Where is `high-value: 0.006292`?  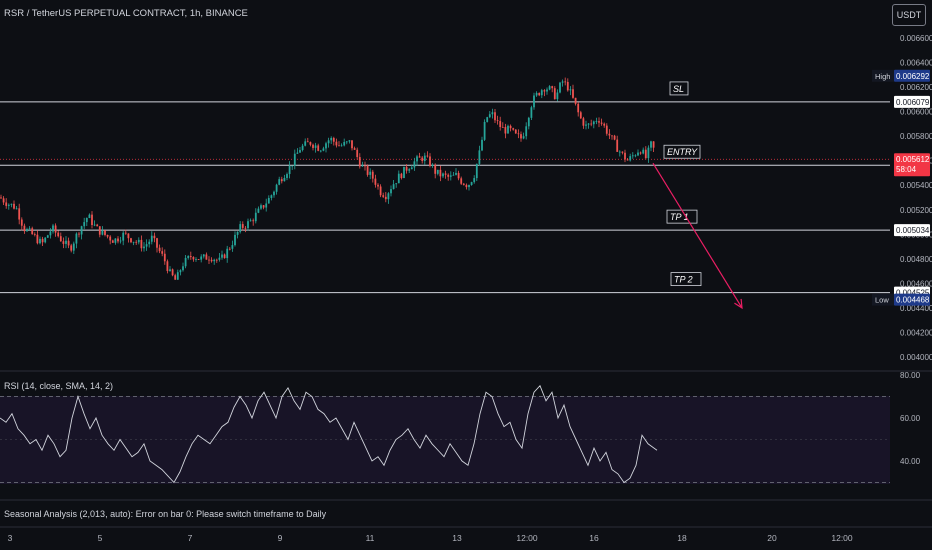
high-value: 0.006292 is located at coordinates (913, 76).